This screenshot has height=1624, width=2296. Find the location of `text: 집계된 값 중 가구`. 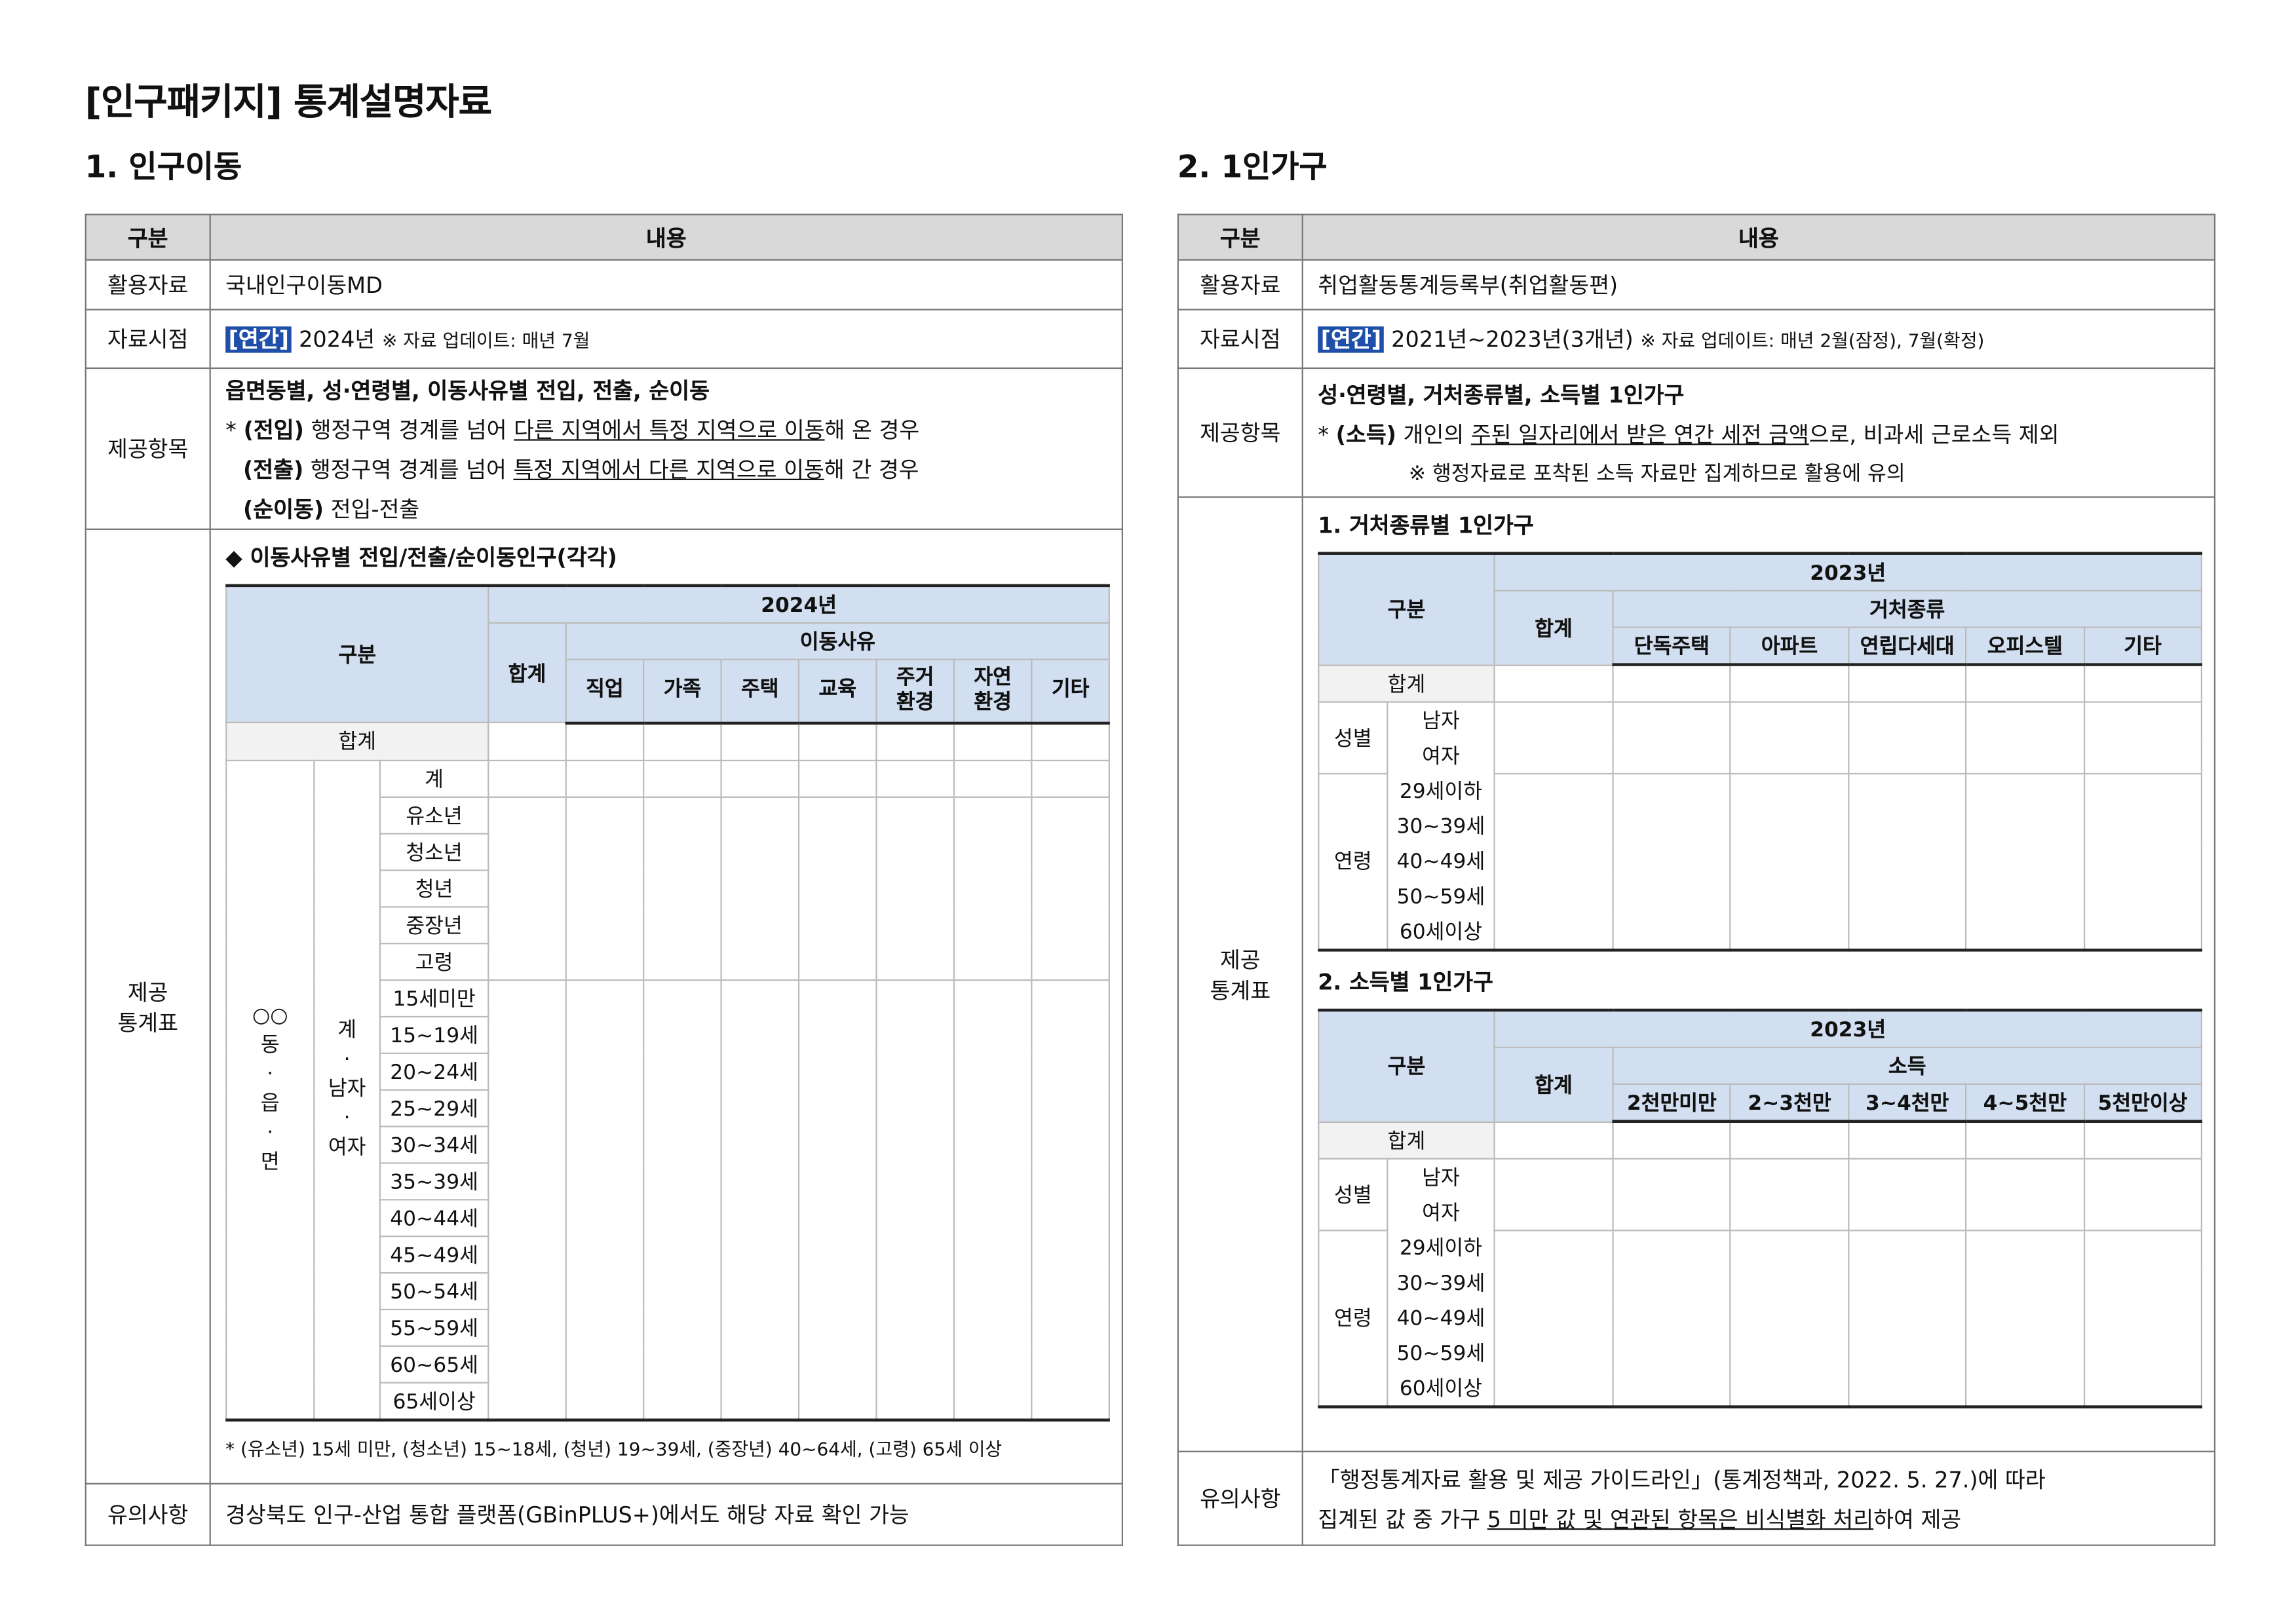

text: 집계된 값 중 가구 is located at coordinates (1402, 1518).